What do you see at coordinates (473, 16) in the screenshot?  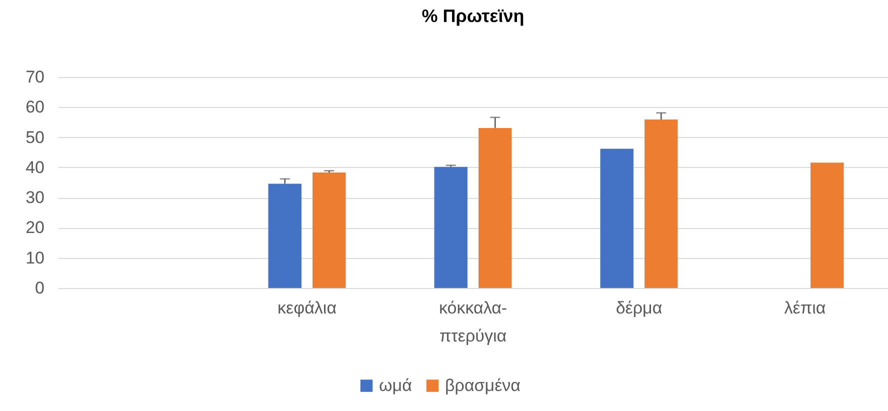 I see `chart-title: % Πρωτεϊνη` at bounding box center [473, 16].